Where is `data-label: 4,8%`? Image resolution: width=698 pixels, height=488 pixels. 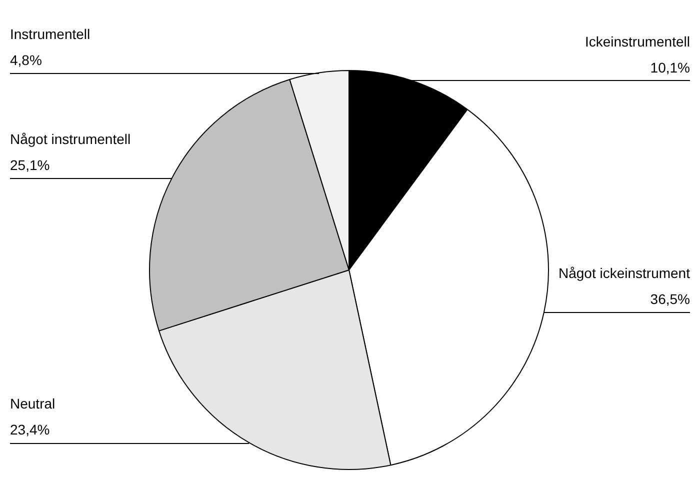
data-label: 4,8% is located at coordinates (26, 60).